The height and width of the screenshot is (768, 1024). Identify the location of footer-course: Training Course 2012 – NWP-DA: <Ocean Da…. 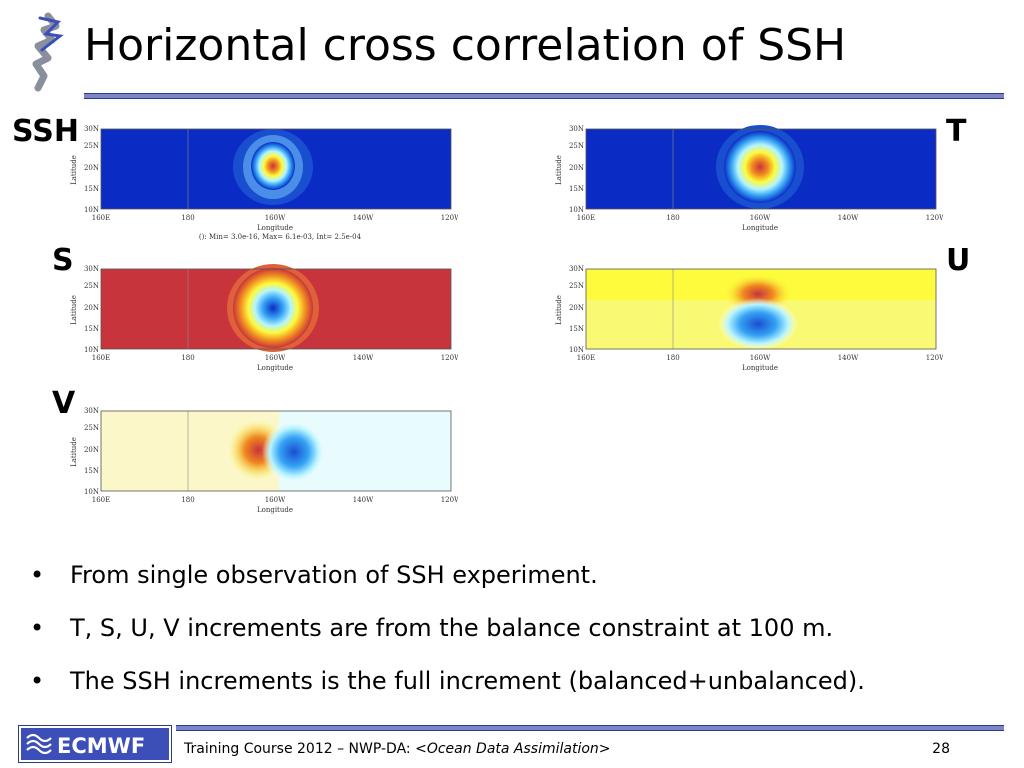
(397, 749).